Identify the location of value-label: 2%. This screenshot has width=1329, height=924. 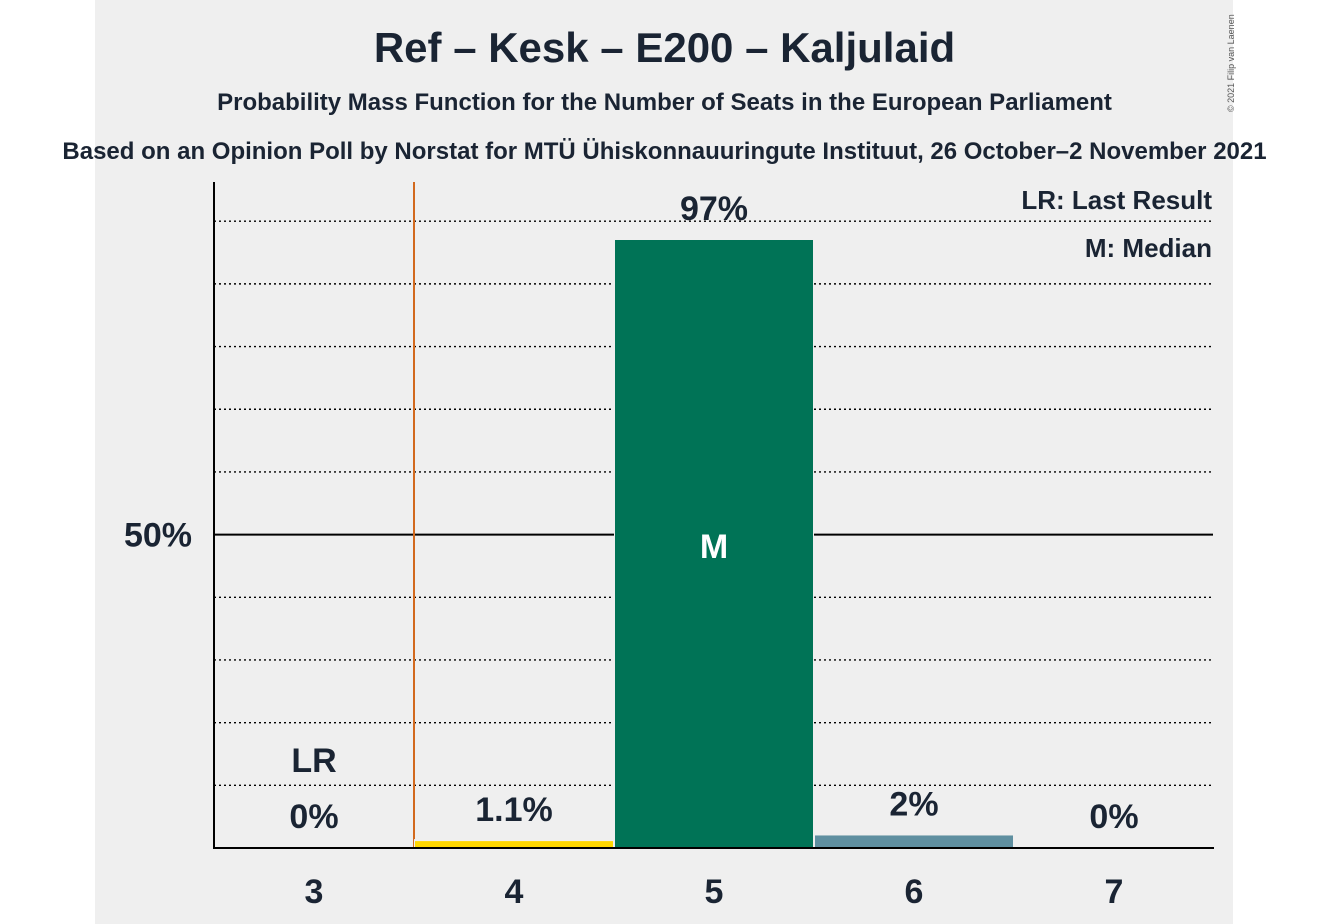
(913, 804).